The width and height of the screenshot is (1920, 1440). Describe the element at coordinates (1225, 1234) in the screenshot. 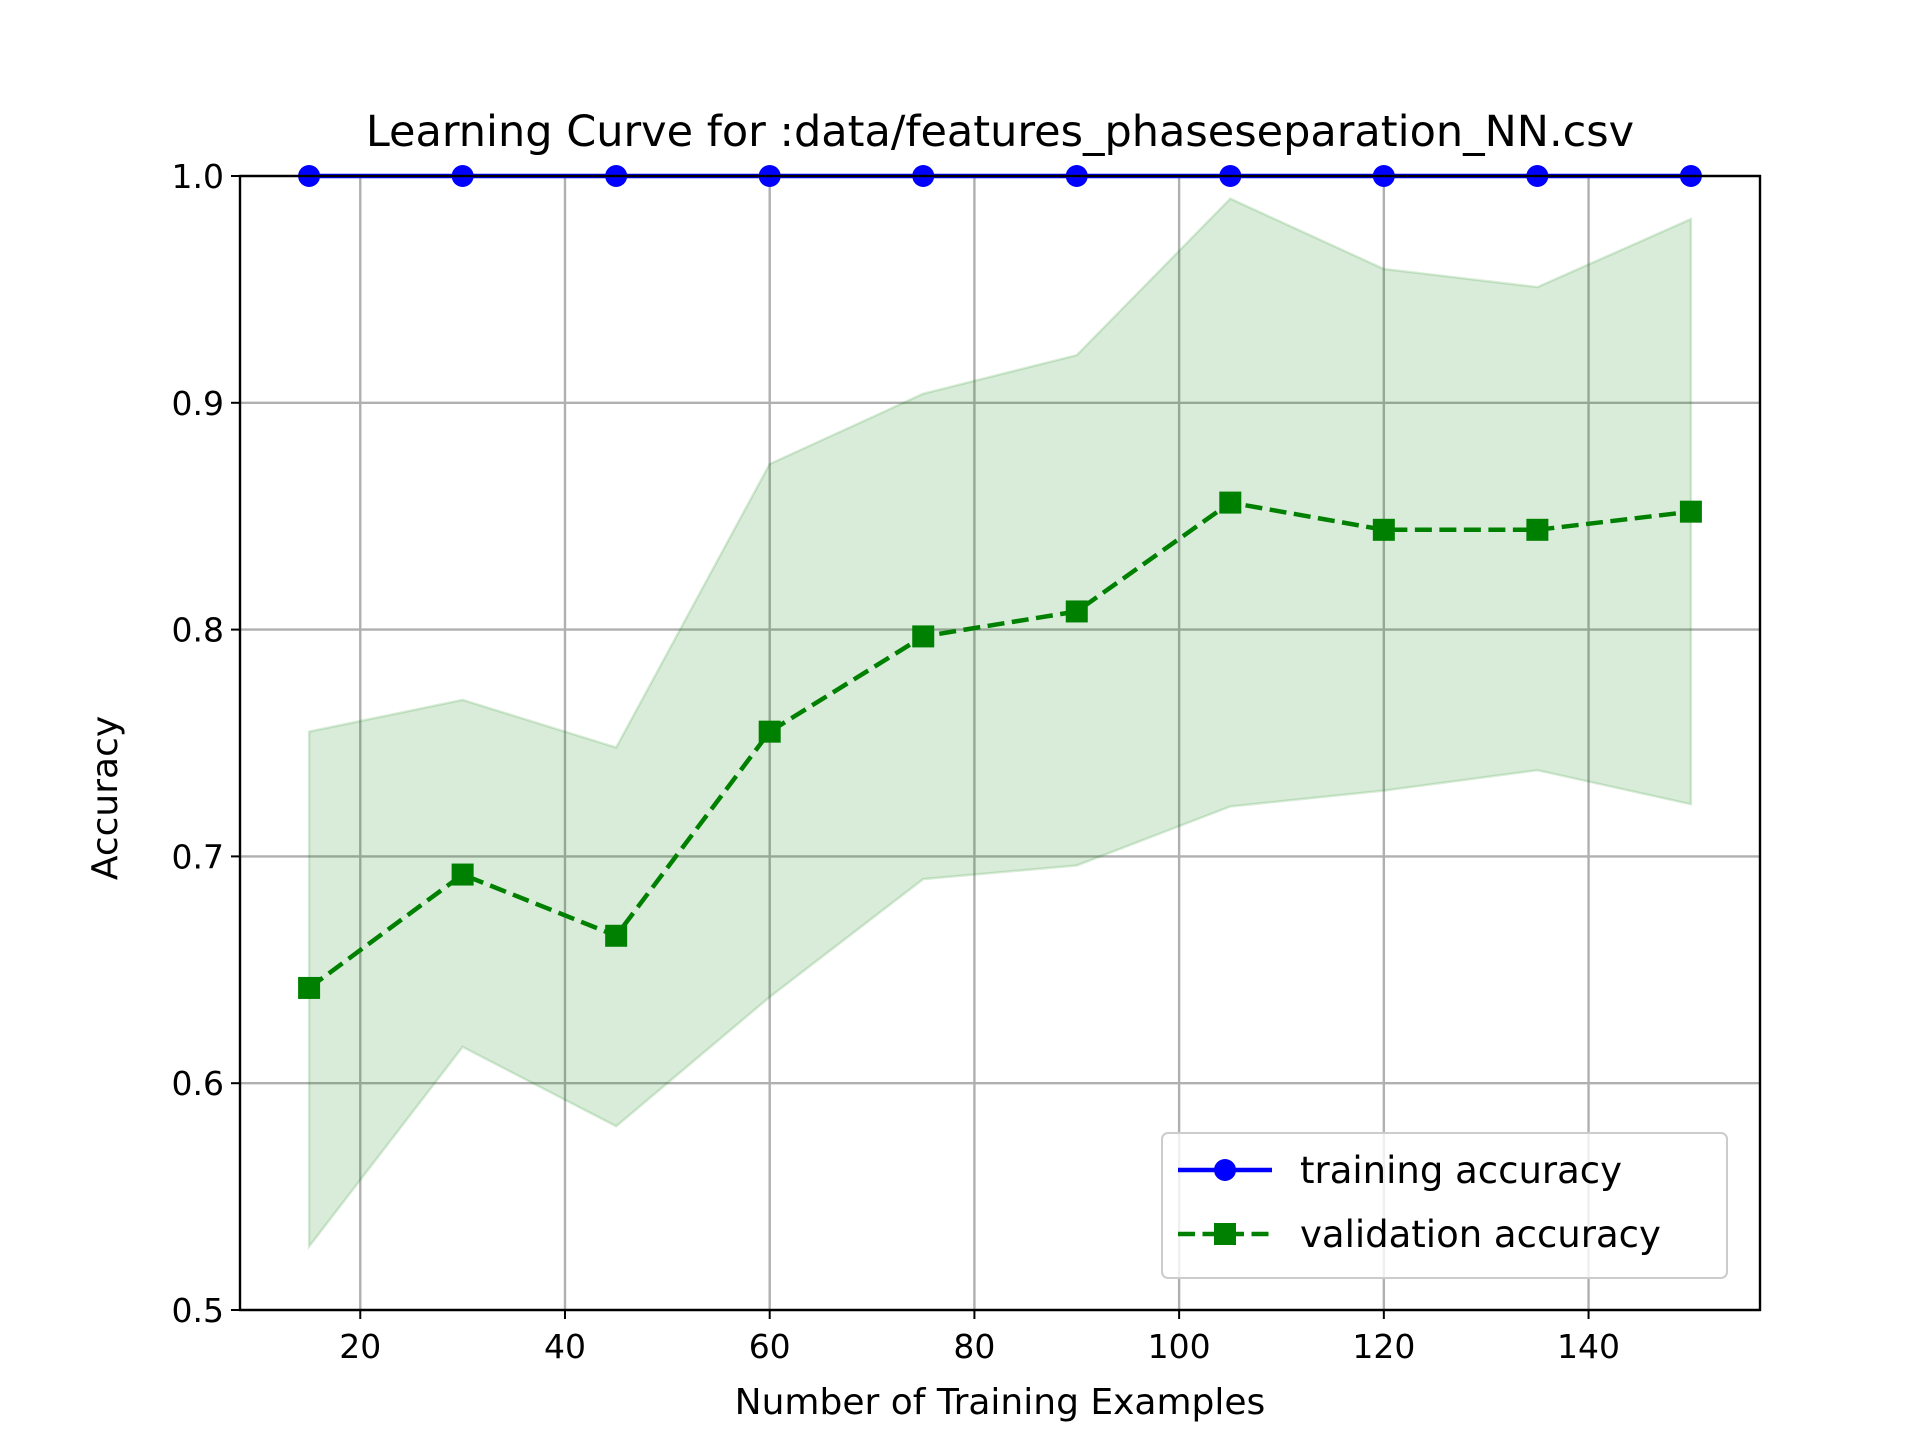

I see `legend-validation-marker` at that location.